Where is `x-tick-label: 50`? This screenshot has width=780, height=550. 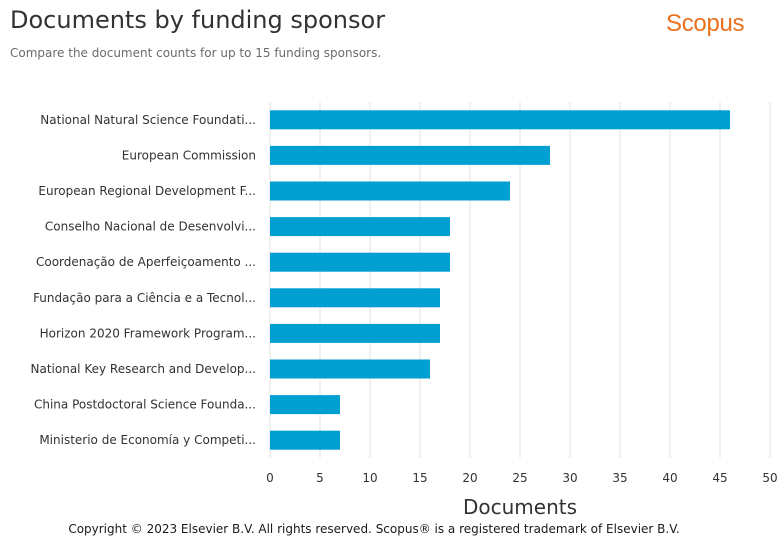
x-tick-label: 50 is located at coordinates (769, 478).